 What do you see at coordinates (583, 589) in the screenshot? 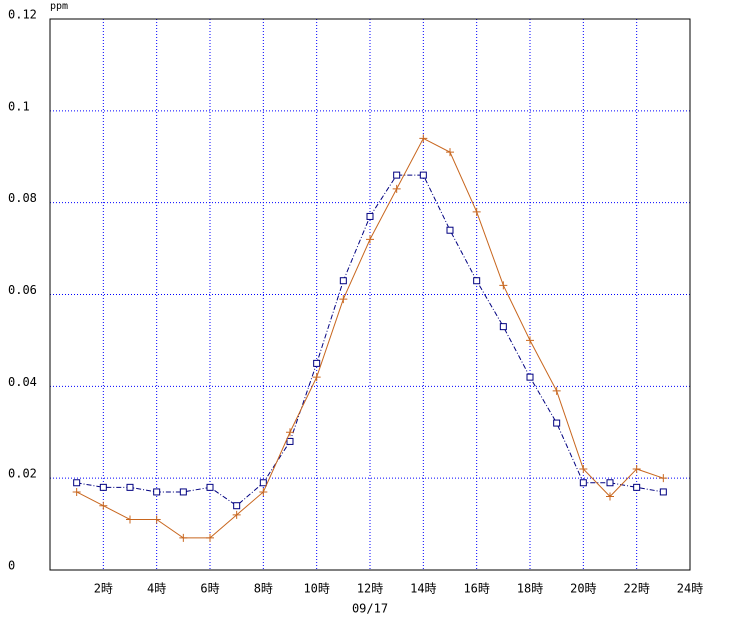
I see `x-tick-label: 20時` at bounding box center [583, 589].